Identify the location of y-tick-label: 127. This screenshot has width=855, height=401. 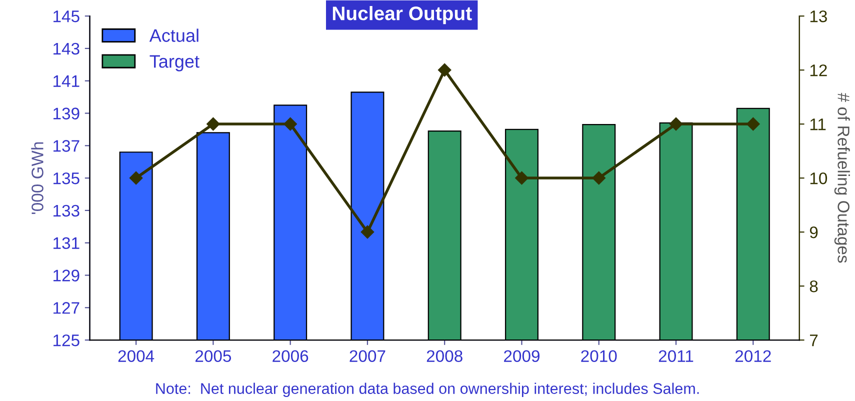
(67, 308).